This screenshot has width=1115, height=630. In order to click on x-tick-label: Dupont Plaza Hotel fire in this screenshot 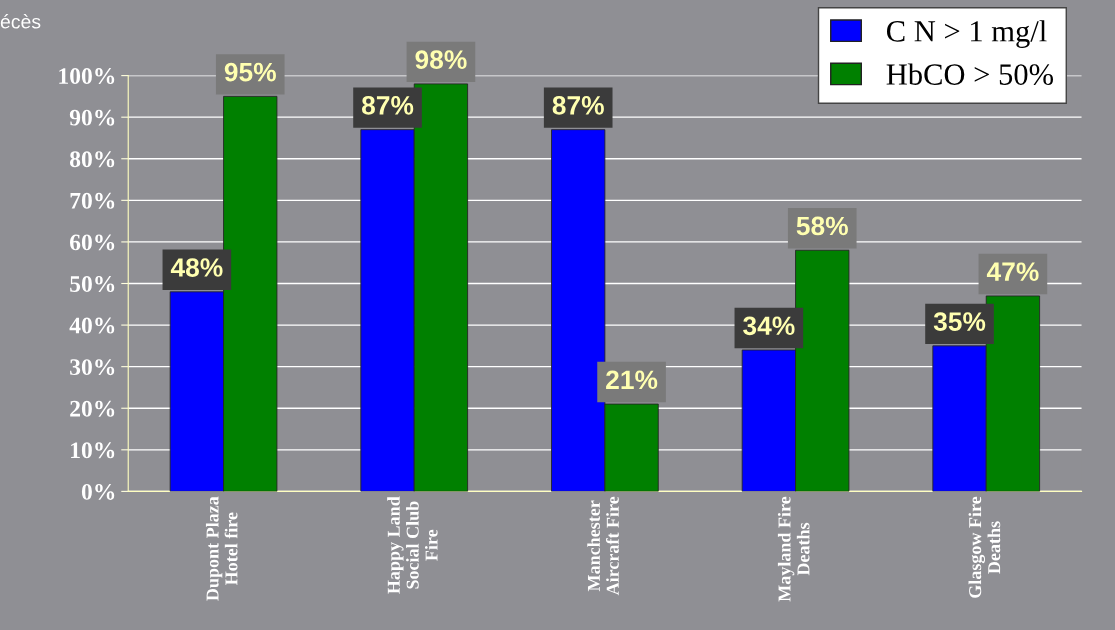, I will do `click(221, 548)`.